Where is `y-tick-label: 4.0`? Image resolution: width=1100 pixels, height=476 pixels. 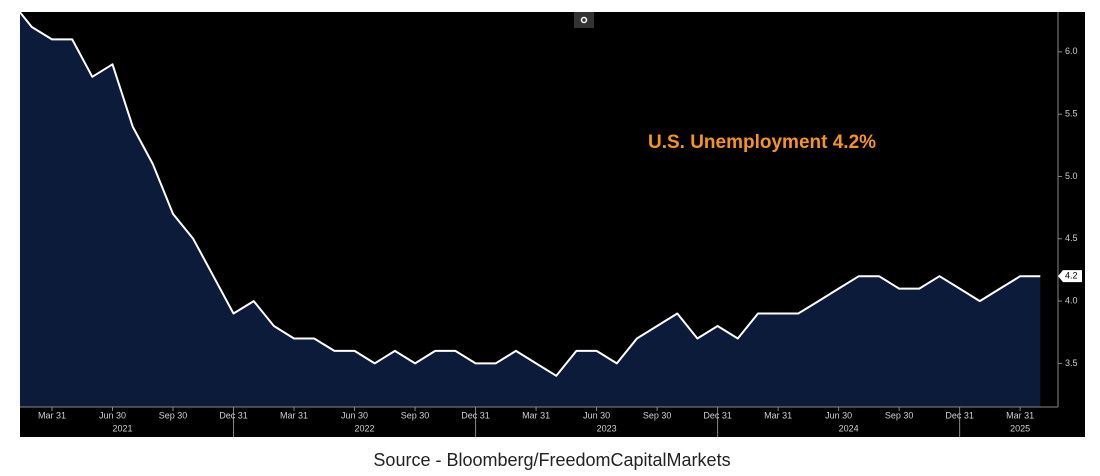 y-tick-label: 4.0 is located at coordinates (1071, 300).